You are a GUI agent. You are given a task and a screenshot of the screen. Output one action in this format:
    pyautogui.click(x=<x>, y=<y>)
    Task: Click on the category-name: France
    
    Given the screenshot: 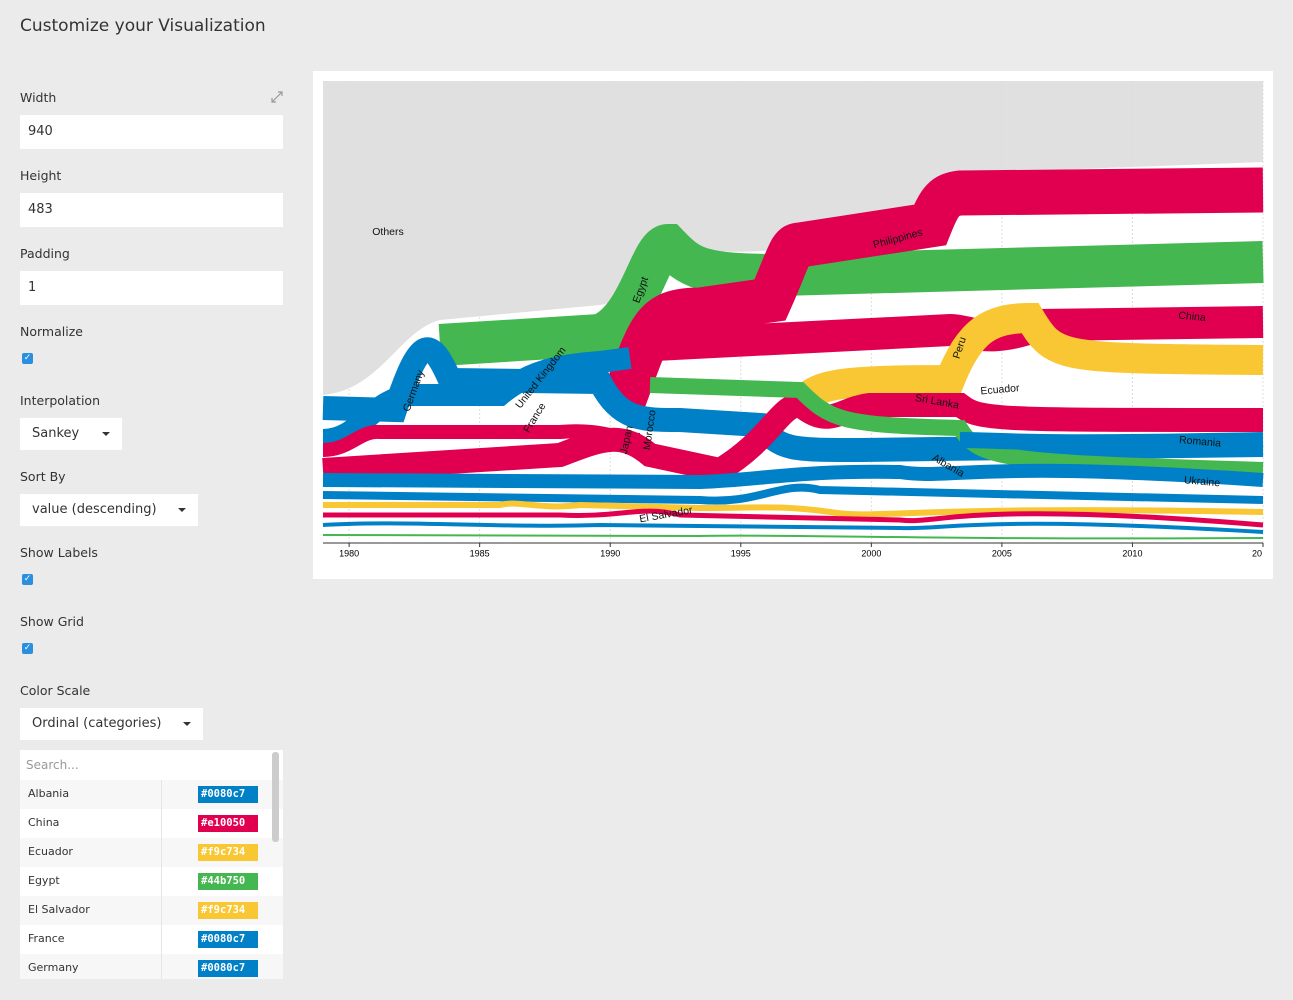 What is the action you would take?
    pyautogui.click(x=46, y=938)
    